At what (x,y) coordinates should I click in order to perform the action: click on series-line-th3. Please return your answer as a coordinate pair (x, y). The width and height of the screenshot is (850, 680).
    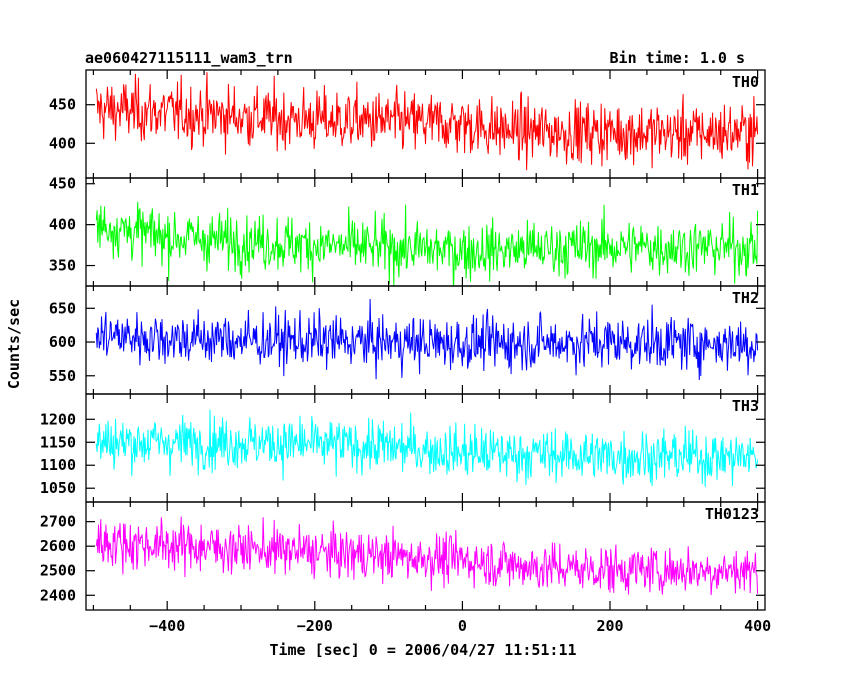
    Looking at the image, I should click on (427, 448).